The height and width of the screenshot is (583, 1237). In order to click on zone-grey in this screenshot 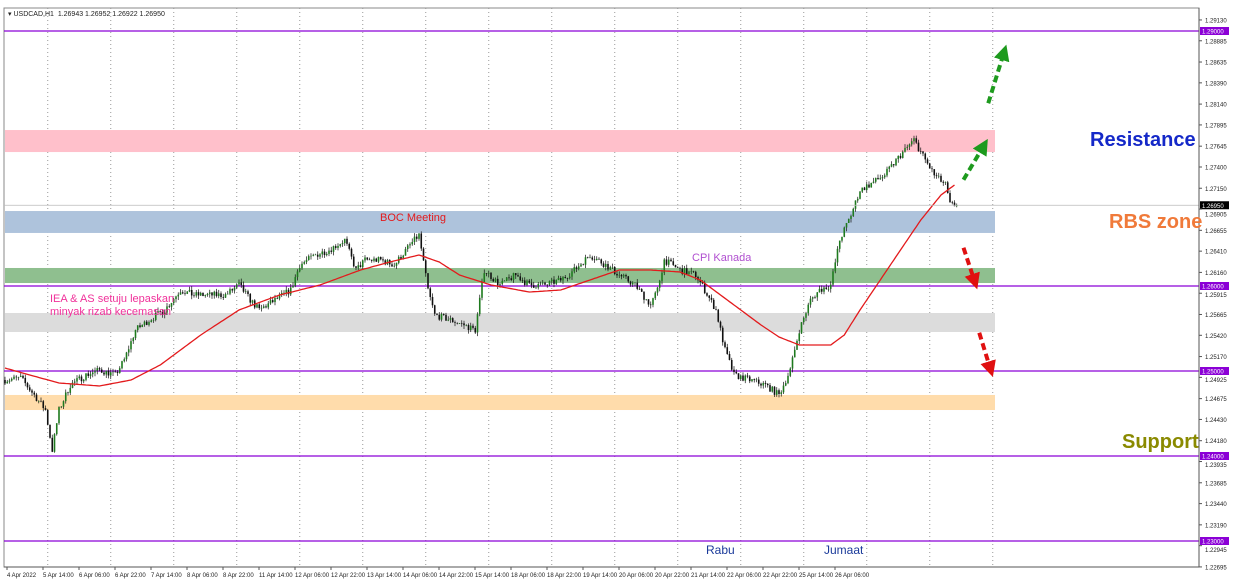, I will do `click(500, 322)`.